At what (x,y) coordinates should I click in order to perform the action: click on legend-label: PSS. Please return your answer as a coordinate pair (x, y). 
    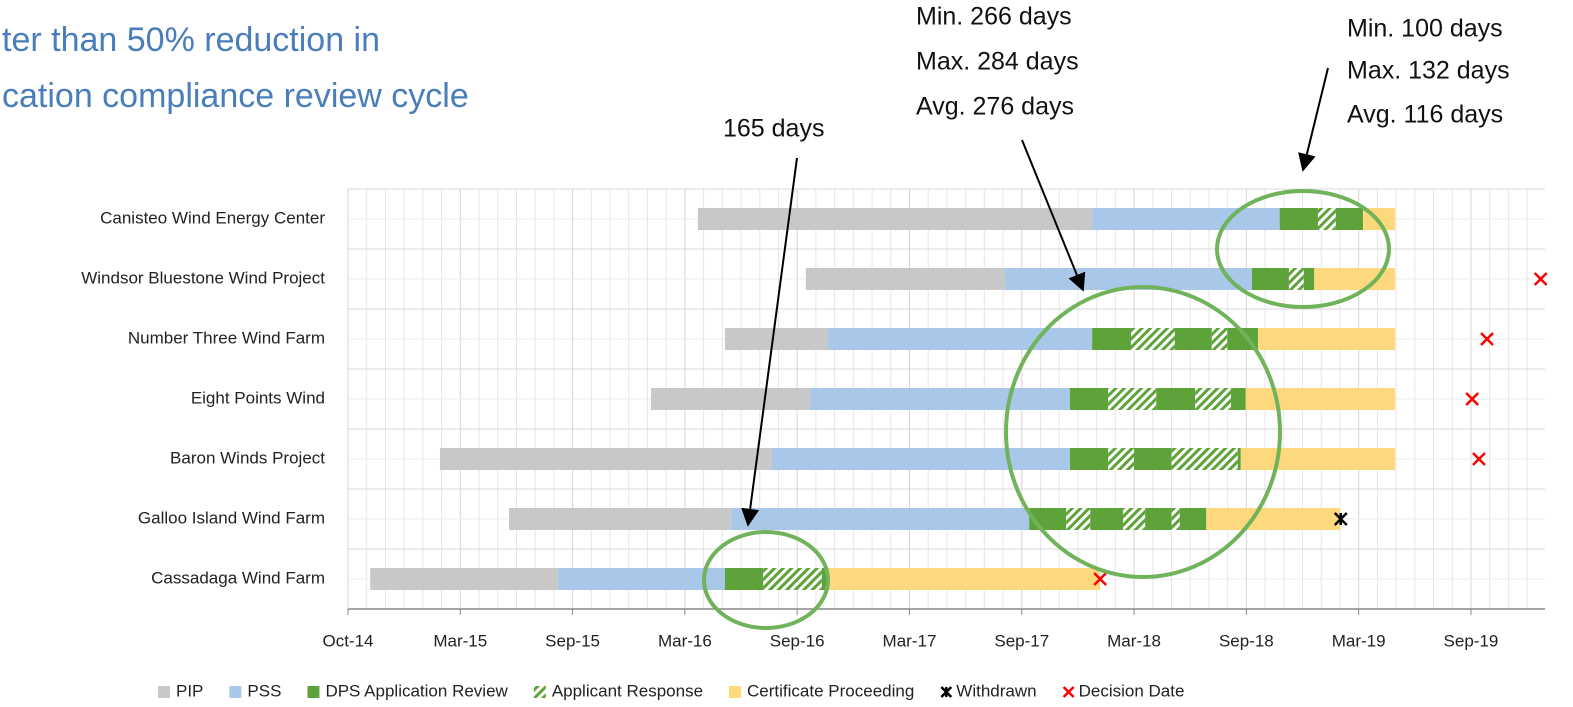
    Looking at the image, I should click on (264, 690).